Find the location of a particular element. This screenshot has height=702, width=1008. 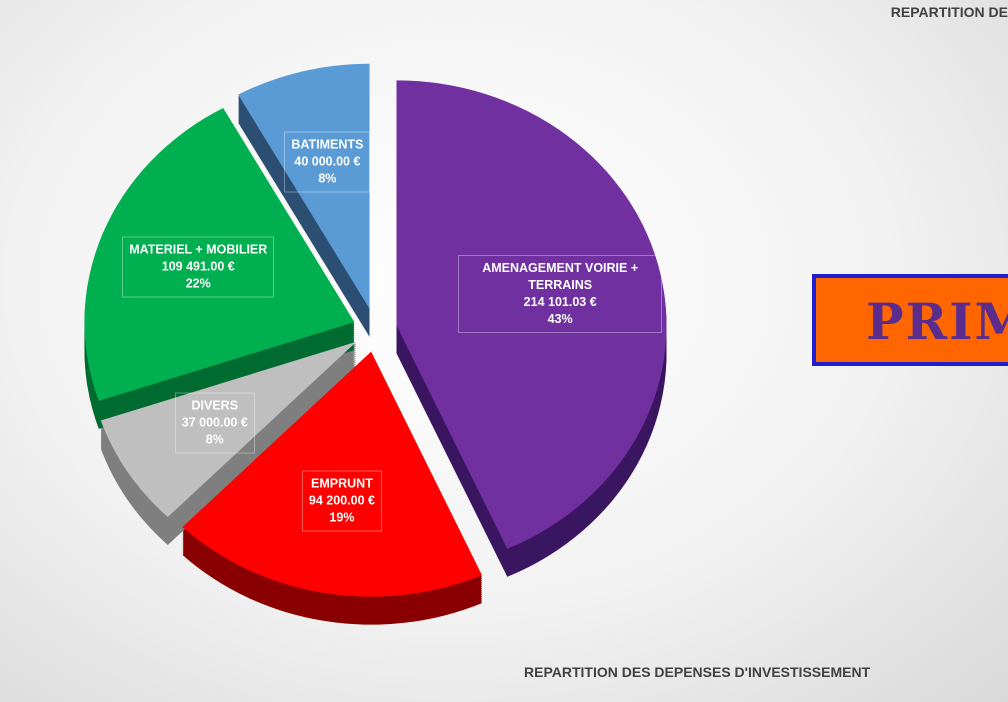

slice-value: 214 101.03 € is located at coordinates (560, 301).